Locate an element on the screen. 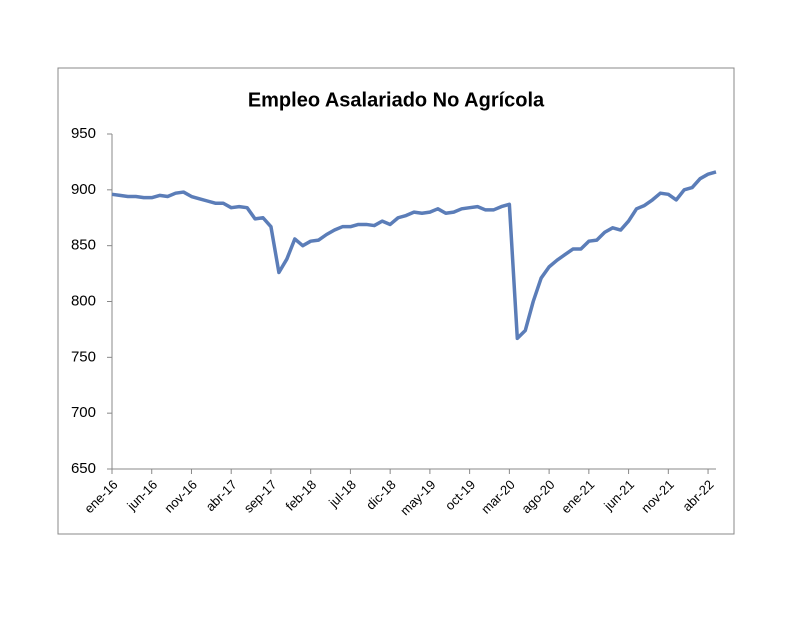 The width and height of the screenshot is (792, 617). y-tick-label: 700 is located at coordinates (83, 412).